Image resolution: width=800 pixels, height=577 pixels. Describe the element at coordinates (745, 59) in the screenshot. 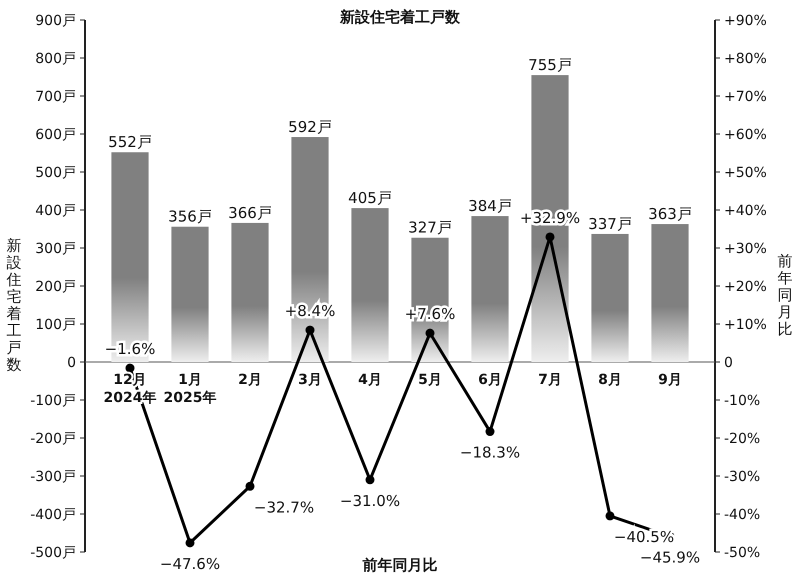

I see `y2-tick-label: +80%` at that location.